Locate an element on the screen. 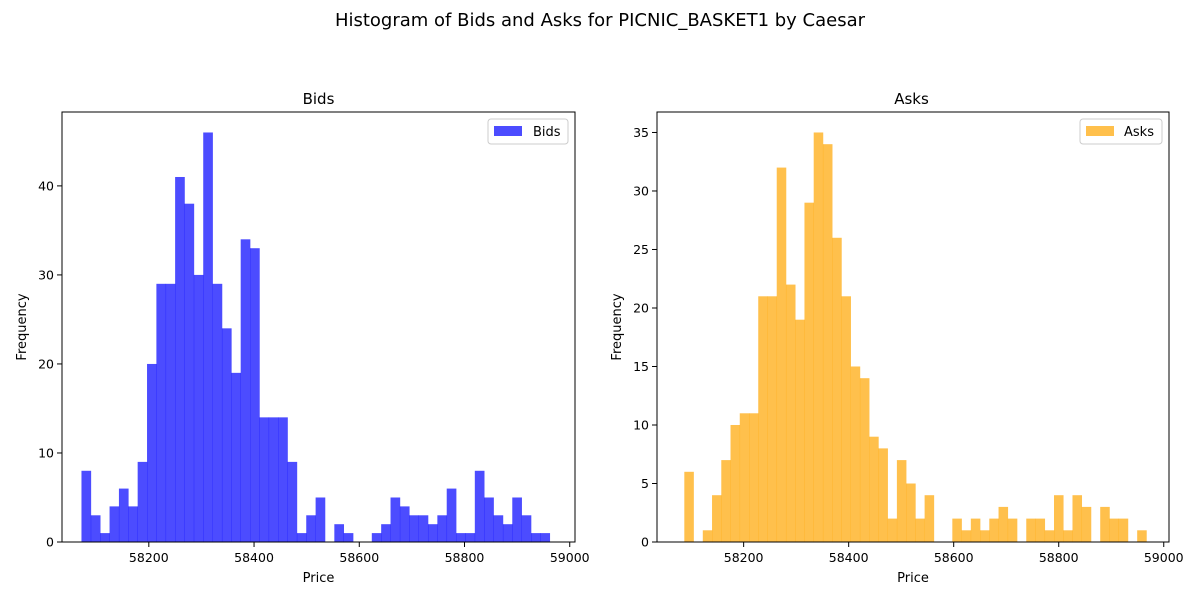 The width and height of the screenshot is (1200, 600). asks-legend-label: Asks is located at coordinates (1139, 132).